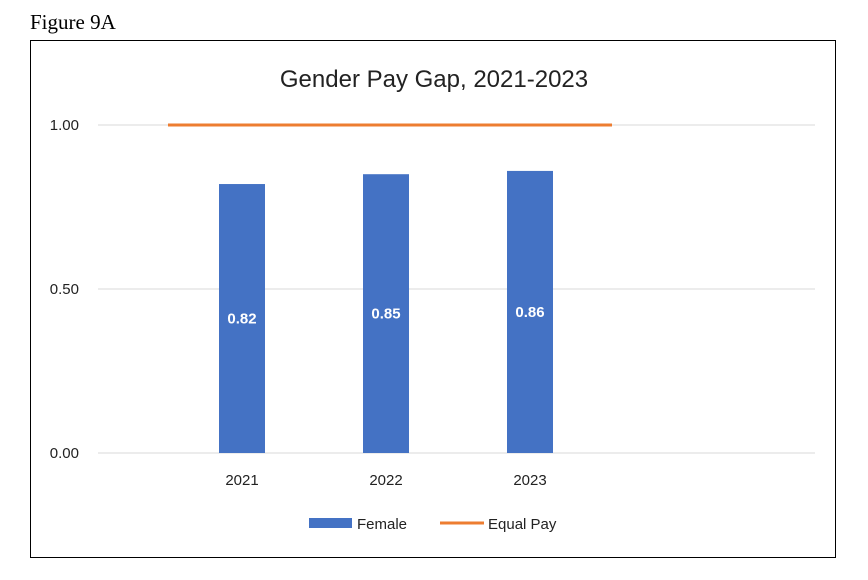 The width and height of the screenshot is (868, 580). What do you see at coordinates (529, 480) in the screenshot?
I see `x-tick-label: 2023` at bounding box center [529, 480].